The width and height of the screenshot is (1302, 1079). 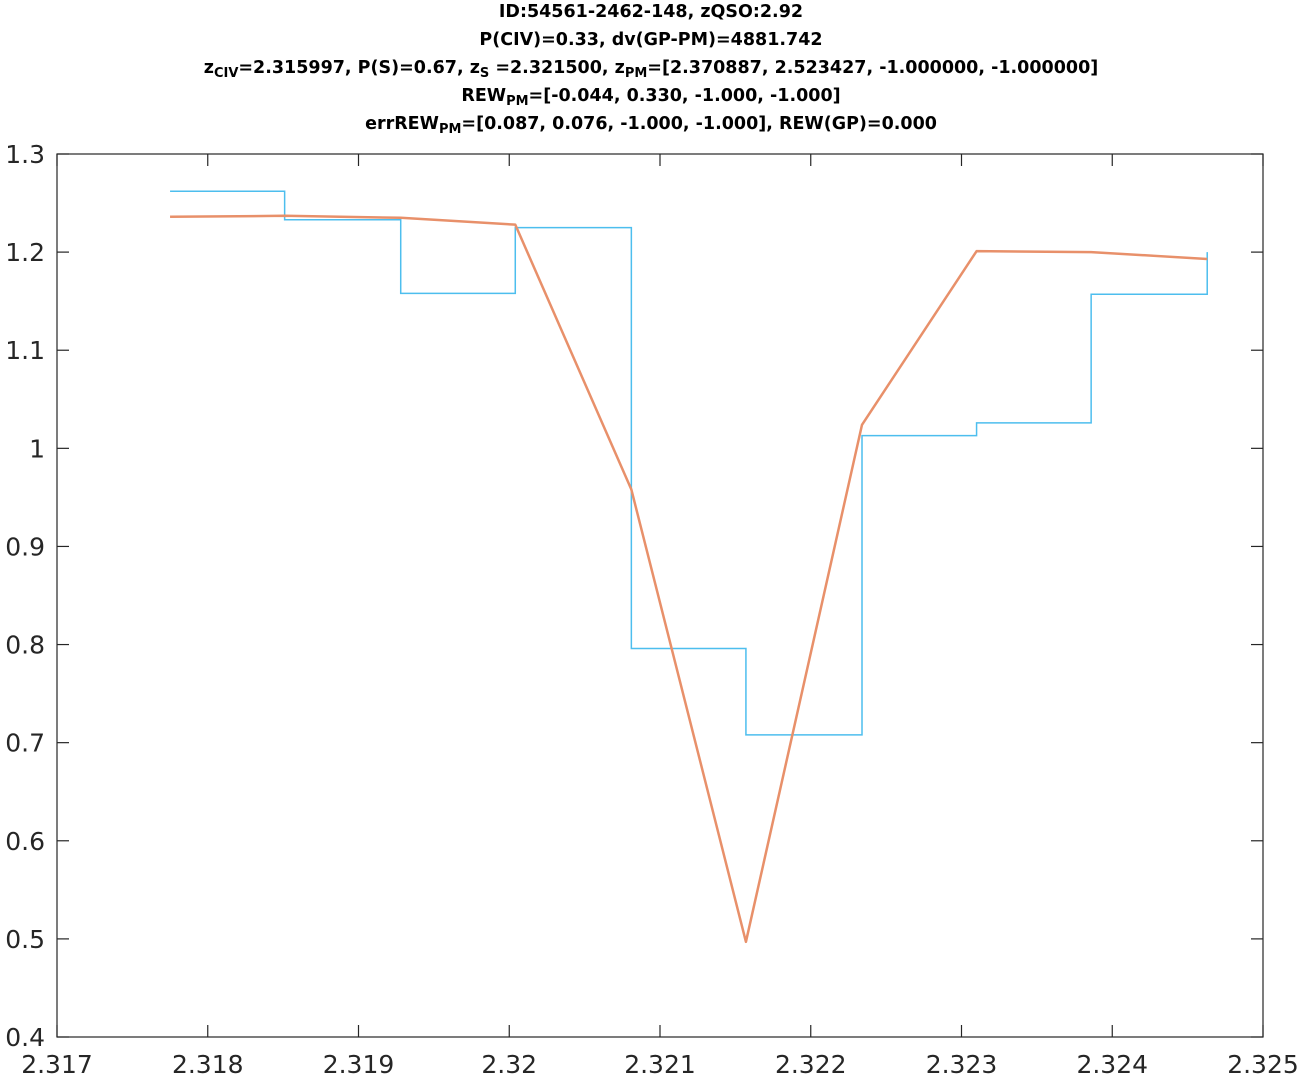 What do you see at coordinates (402, 124) in the screenshot?
I see `title-errrew: errREW` at bounding box center [402, 124].